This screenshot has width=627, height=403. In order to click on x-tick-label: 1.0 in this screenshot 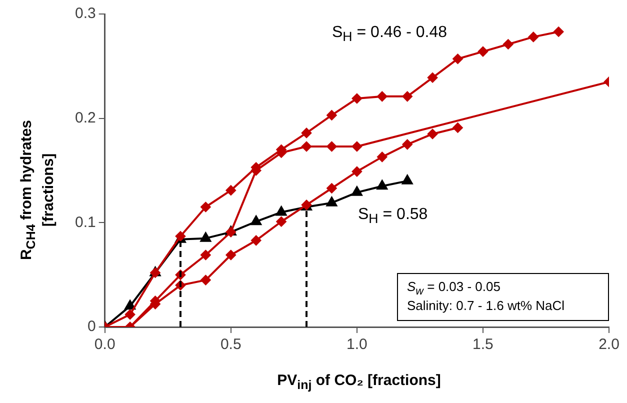, I will do `click(357, 345)`.